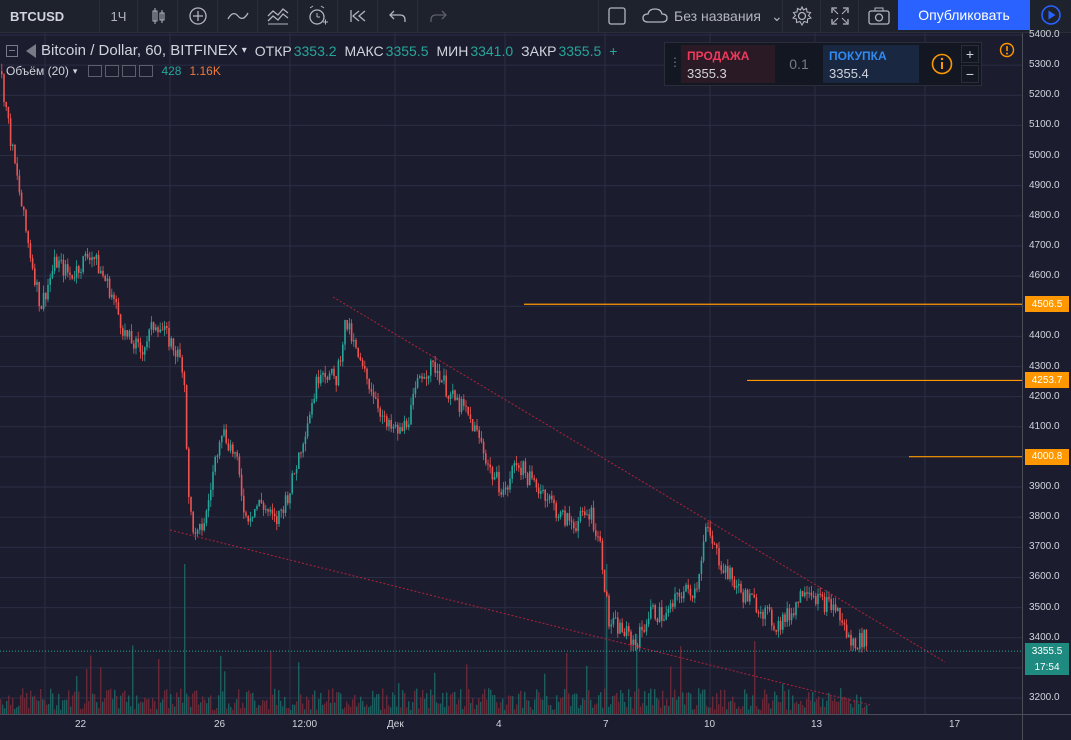 The image size is (1071, 740). What do you see at coordinates (50, 16) in the screenshot?
I see `symbol-search-button: BTCUSD` at bounding box center [50, 16].